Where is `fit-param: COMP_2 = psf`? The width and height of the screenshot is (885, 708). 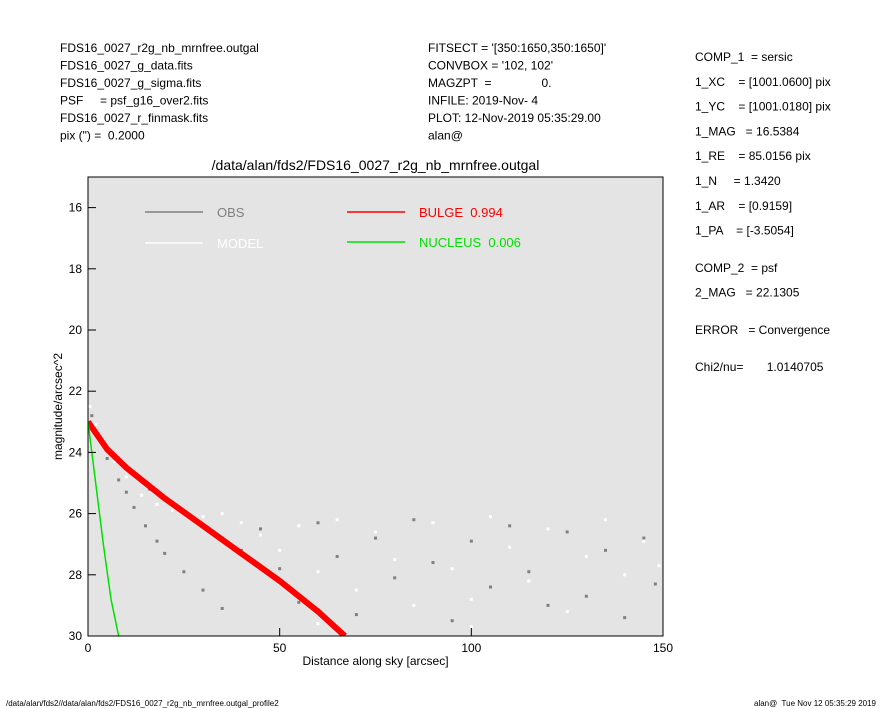 fit-param: COMP_2 = psf is located at coordinates (736, 268).